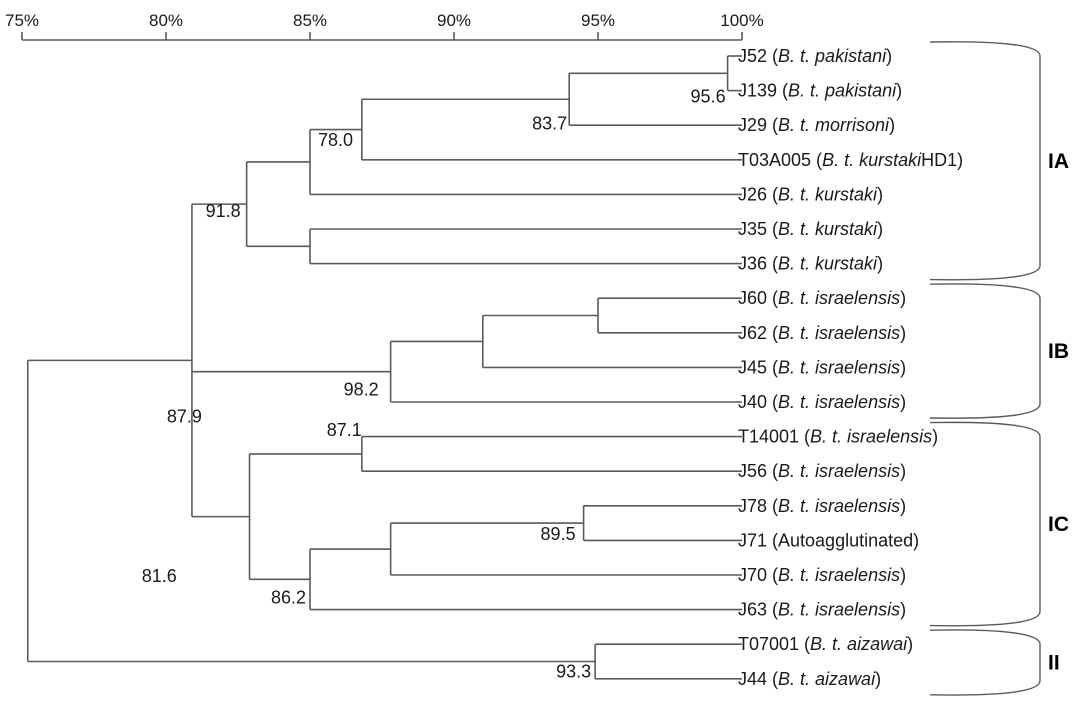 Image resolution: width=1078 pixels, height=719 pixels. Describe the element at coordinates (741, 20) in the screenshot. I see `scale-tick-label: 100%` at that location.